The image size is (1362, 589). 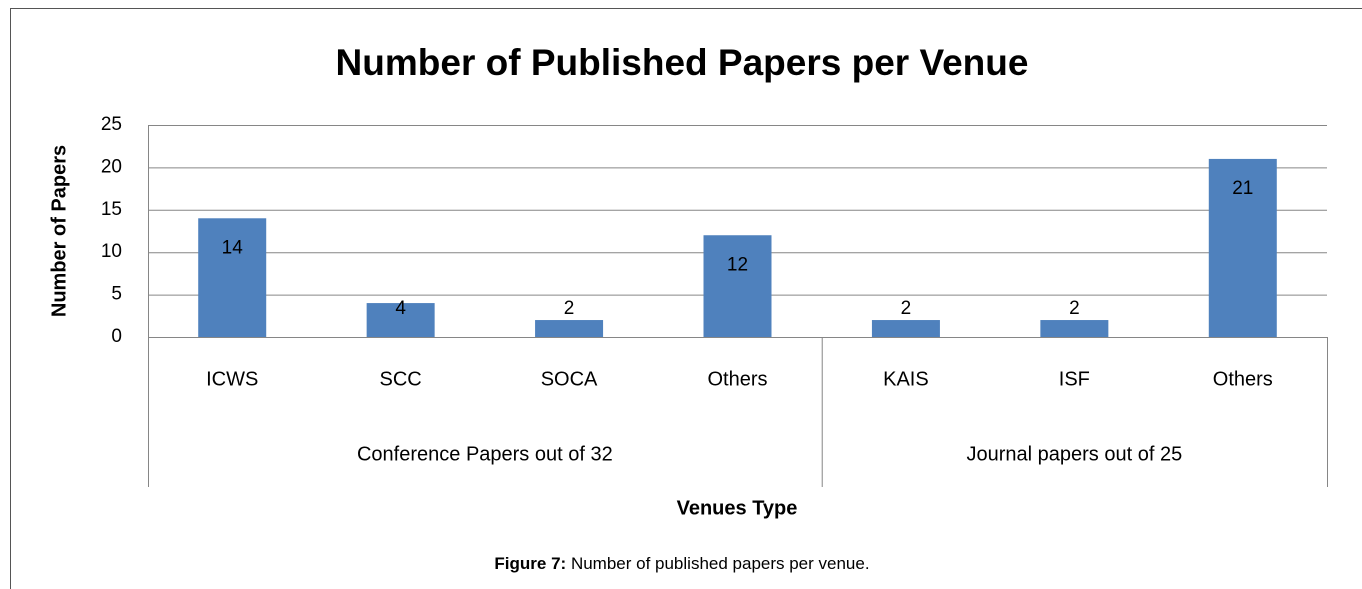 What do you see at coordinates (906, 379) in the screenshot?
I see `x-tick-label: KAIS` at bounding box center [906, 379].